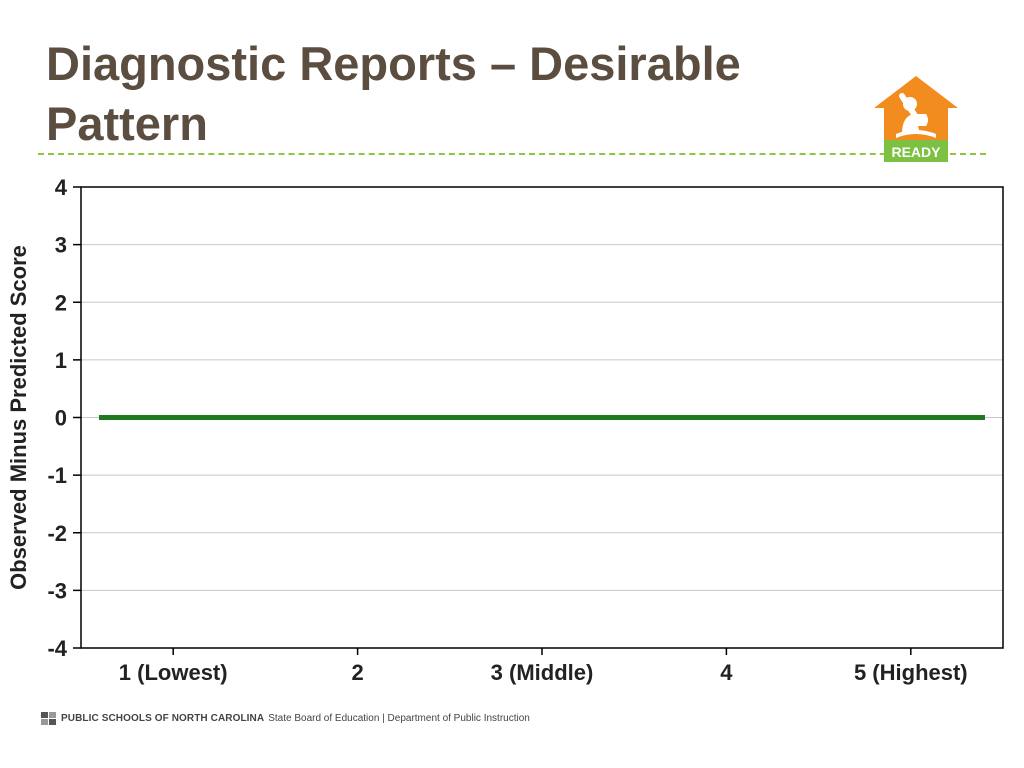  What do you see at coordinates (163, 718) in the screenshot?
I see `footer-org: PUBLIC SCHOOLS OF NORTH CAROLINA` at bounding box center [163, 718].